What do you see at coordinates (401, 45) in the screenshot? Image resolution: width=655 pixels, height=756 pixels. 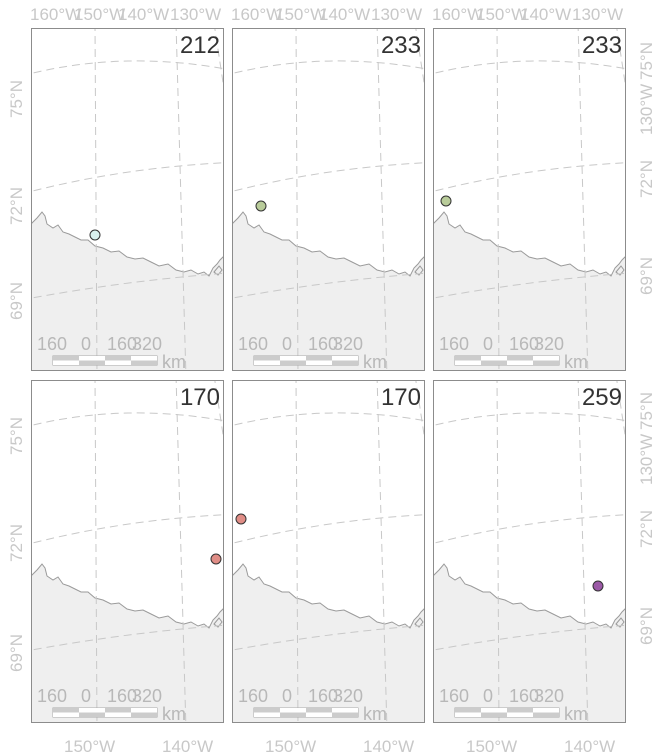 I see `panel-title: 233` at bounding box center [401, 45].